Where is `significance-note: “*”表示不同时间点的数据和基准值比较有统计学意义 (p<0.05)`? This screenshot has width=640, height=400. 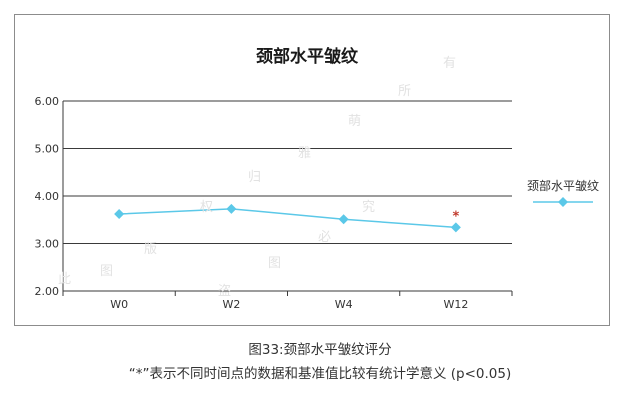 significance-note: “*”表示不同时间点的数据和基准值比较有统计学意义 (p<0.05) is located at coordinates (320, 374).